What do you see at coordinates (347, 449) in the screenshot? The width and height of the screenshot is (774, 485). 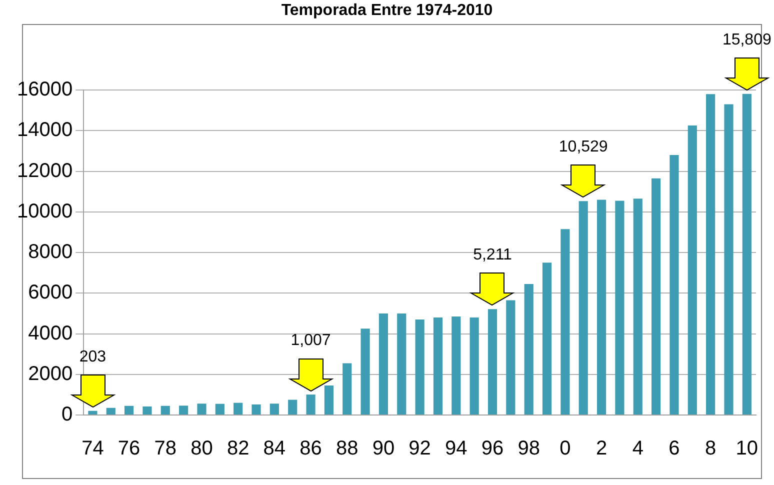 I see `x-tick-label: 88` at bounding box center [347, 449].